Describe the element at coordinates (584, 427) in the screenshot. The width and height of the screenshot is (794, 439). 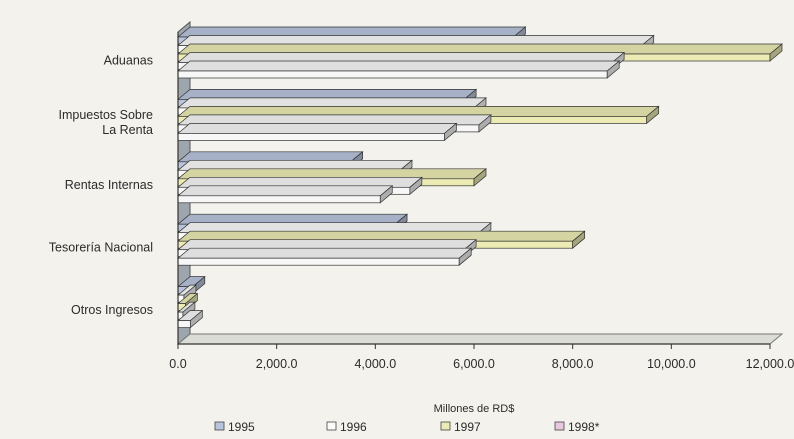
I see `legend-label: 1998*` at that location.